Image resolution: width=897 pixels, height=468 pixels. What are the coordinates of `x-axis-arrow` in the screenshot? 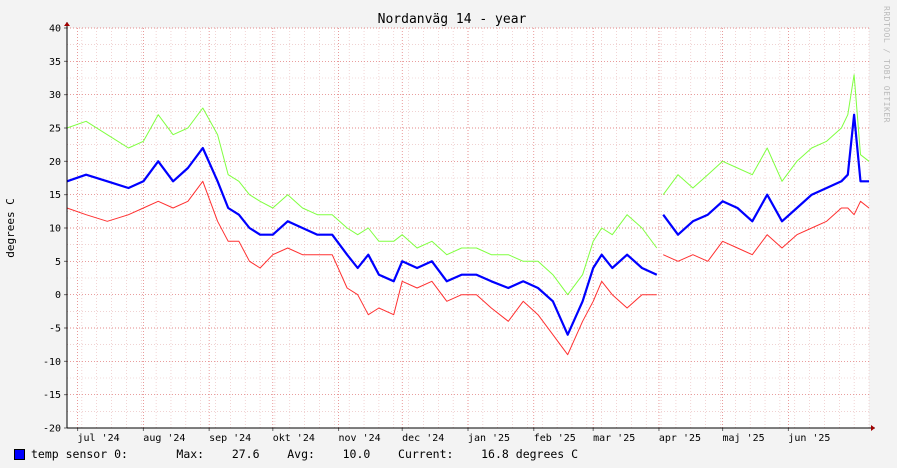 It's located at (873, 428).